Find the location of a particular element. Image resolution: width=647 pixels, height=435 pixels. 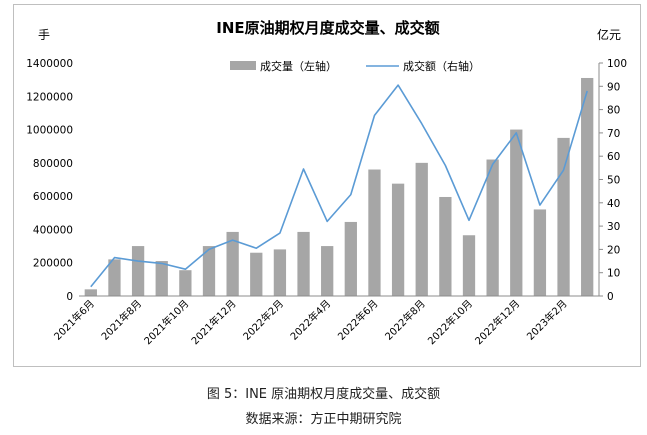

left-tick-label: 1400000 is located at coordinates (49, 64).